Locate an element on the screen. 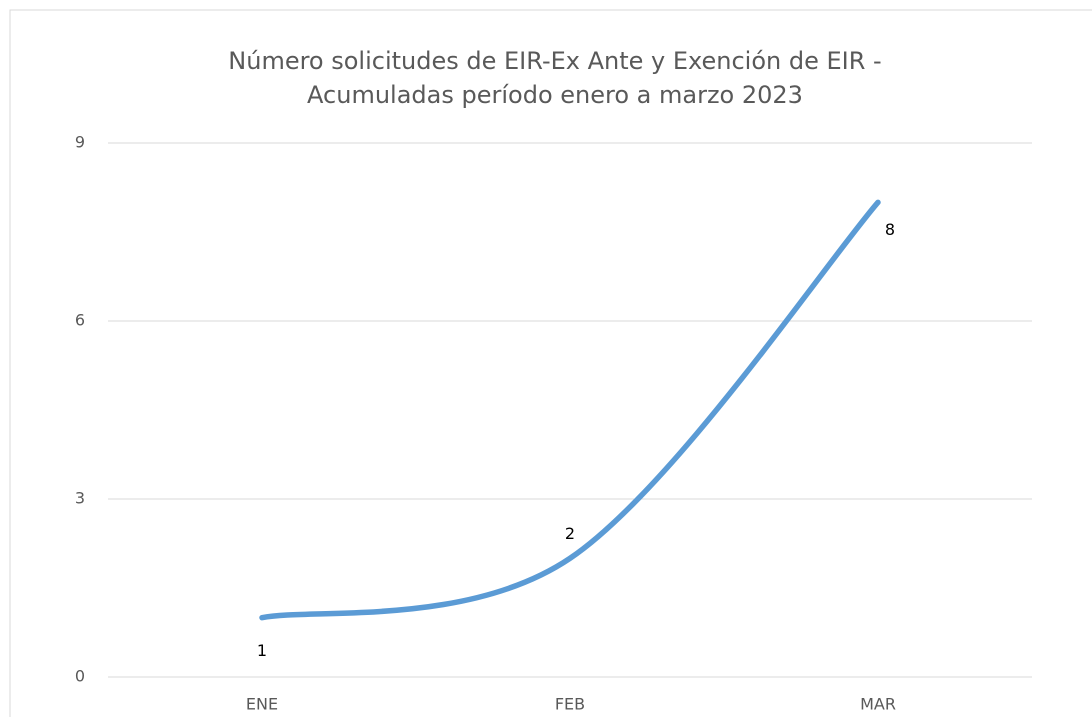  data-label: 1 is located at coordinates (262, 650).